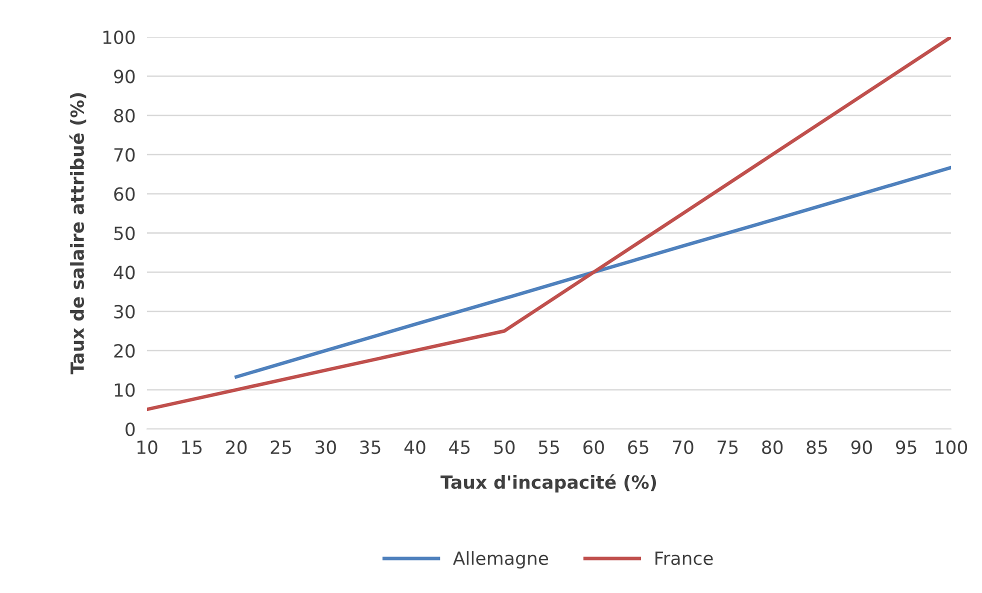  Describe the element at coordinates (728, 447) in the screenshot. I see `x-tick-label: 75` at that location.